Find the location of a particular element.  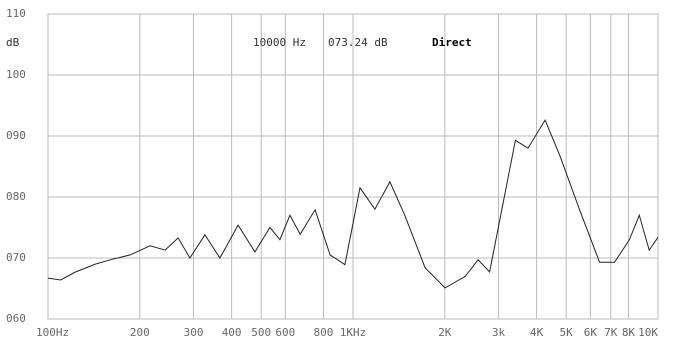

readout-frequency: 10000 Hz is located at coordinates (279, 42).